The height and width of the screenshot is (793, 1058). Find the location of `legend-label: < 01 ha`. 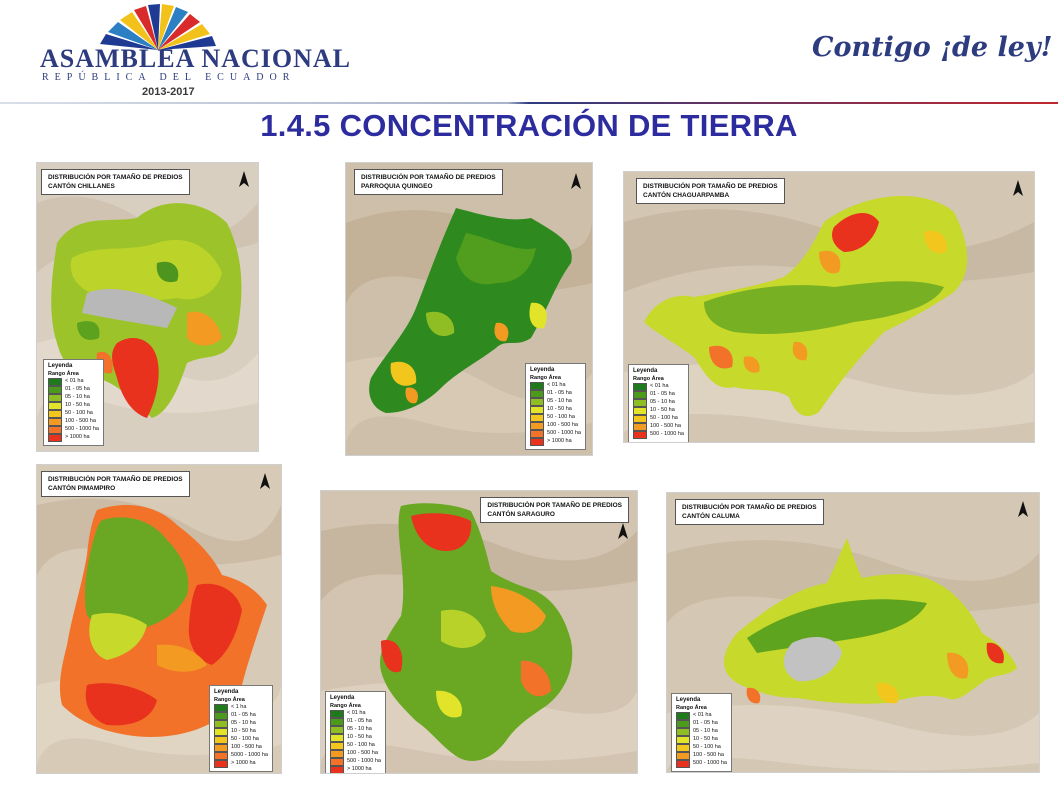

legend-label: < 01 ha is located at coordinates (659, 386).